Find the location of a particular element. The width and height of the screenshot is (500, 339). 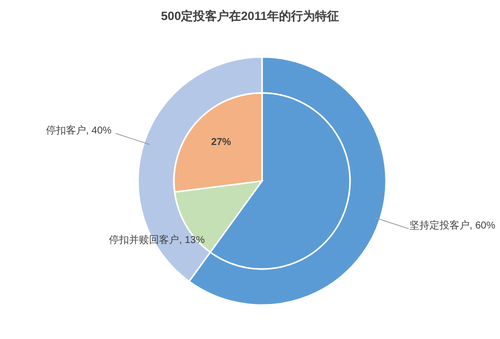

slice-label: 停扣并赎回客户, 13% is located at coordinates (157, 240).